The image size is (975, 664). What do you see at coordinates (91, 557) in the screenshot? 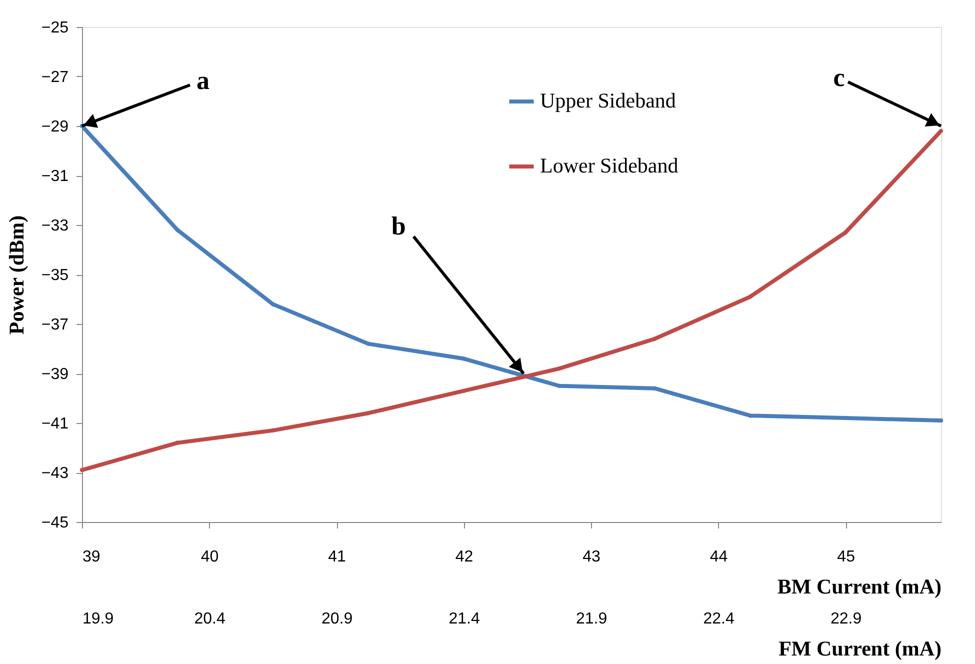
I see `x-tick-label: 39` at bounding box center [91, 557].